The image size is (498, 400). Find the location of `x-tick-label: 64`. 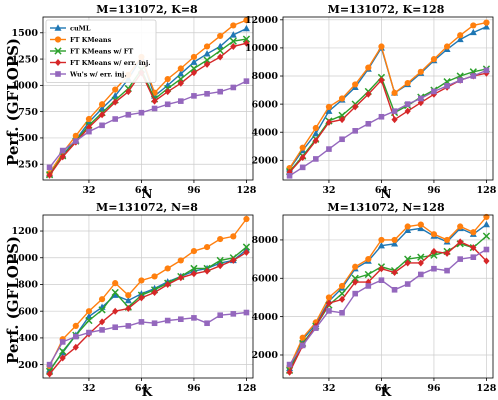

x-tick-label: 64 is located at coordinates (142, 388).